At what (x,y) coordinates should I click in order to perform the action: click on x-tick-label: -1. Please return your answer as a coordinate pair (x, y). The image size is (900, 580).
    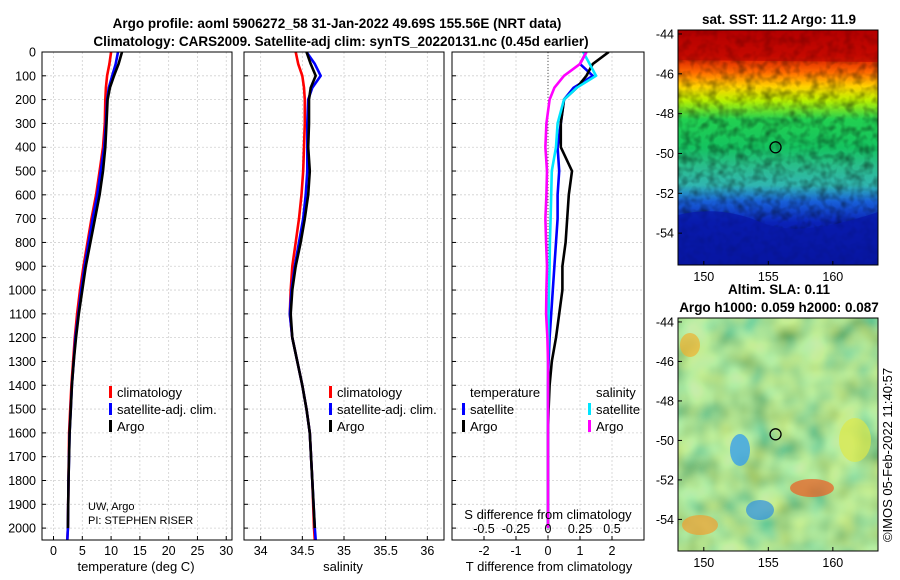
    Looking at the image, I should click on (515, 551).